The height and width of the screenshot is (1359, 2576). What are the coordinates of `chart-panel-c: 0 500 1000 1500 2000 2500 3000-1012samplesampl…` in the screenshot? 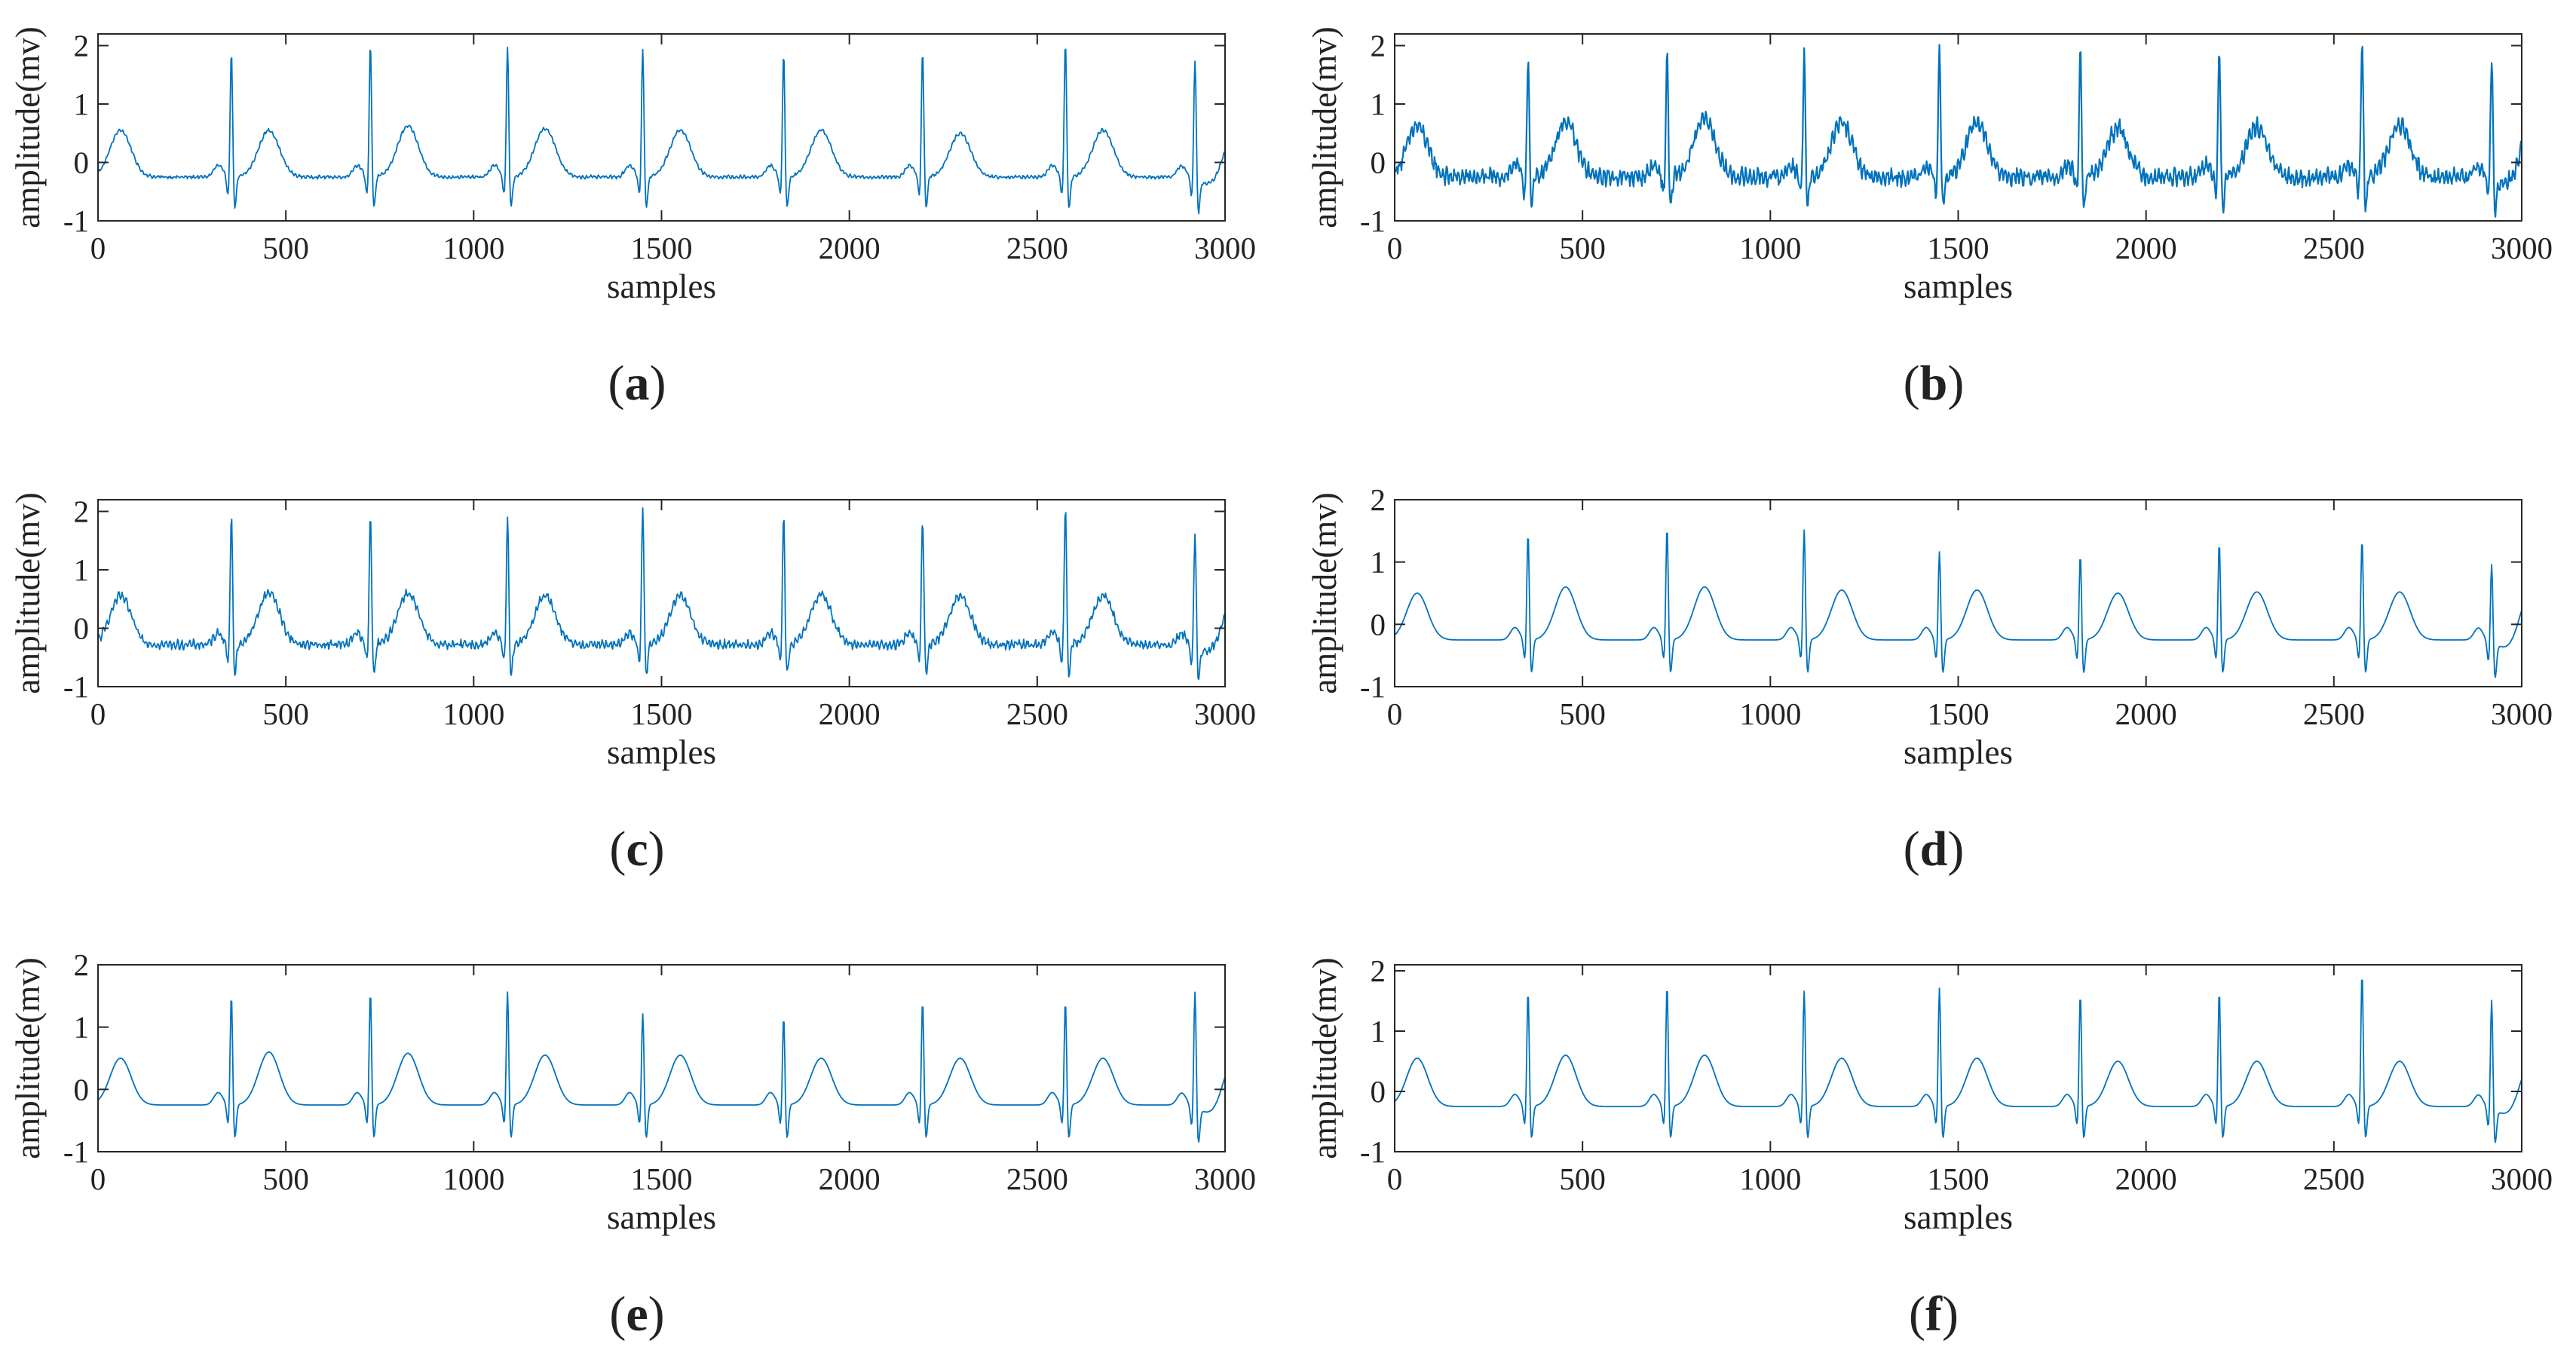 It's located at (632, 684).